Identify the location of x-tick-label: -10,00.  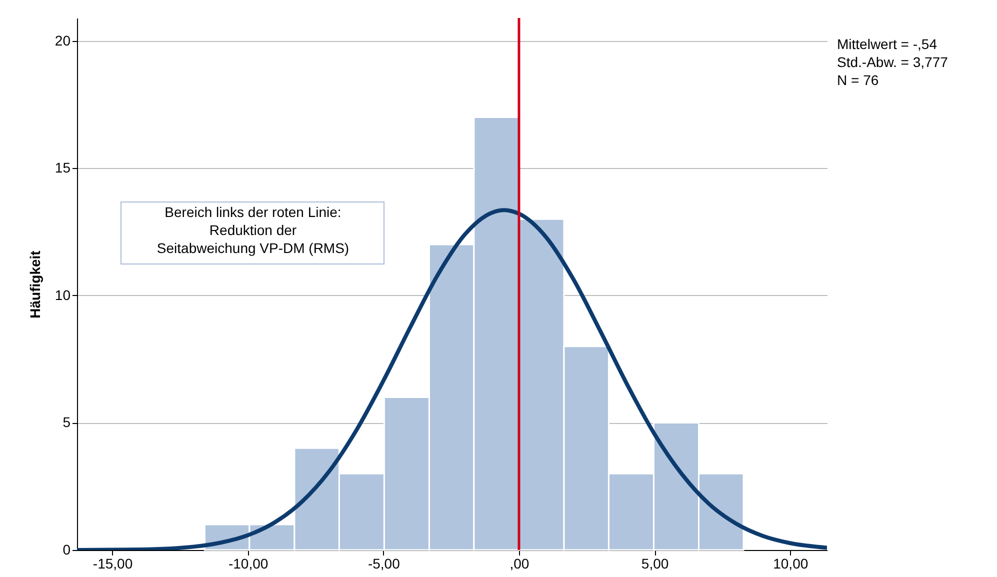
(248, 564).